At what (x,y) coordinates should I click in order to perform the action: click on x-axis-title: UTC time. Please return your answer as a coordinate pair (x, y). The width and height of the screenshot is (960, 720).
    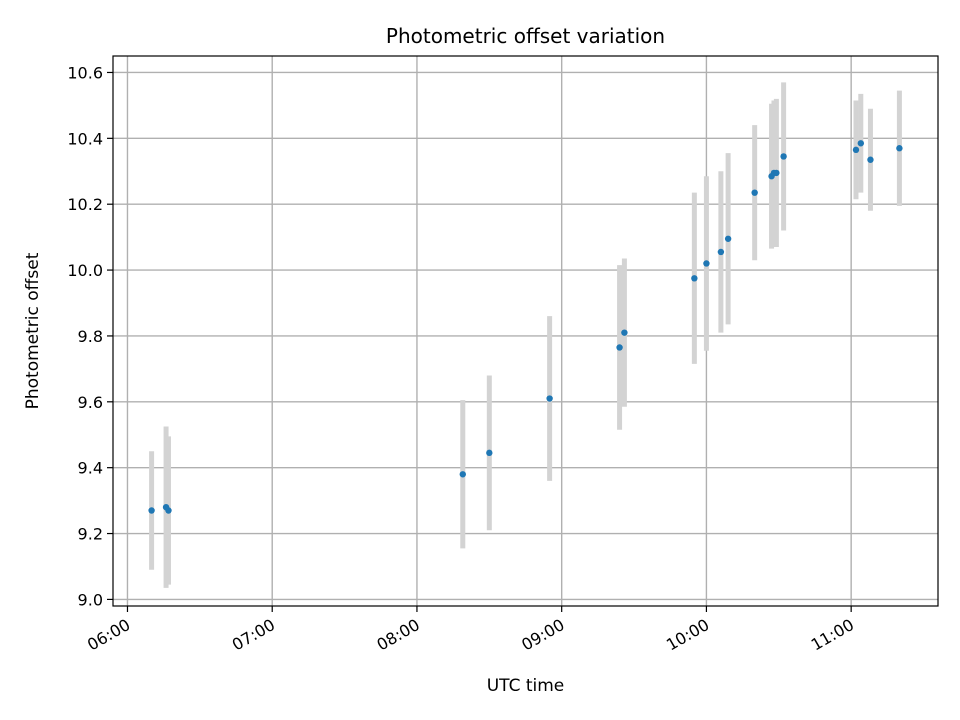
    Looking at the image, I should click on (526, 686).